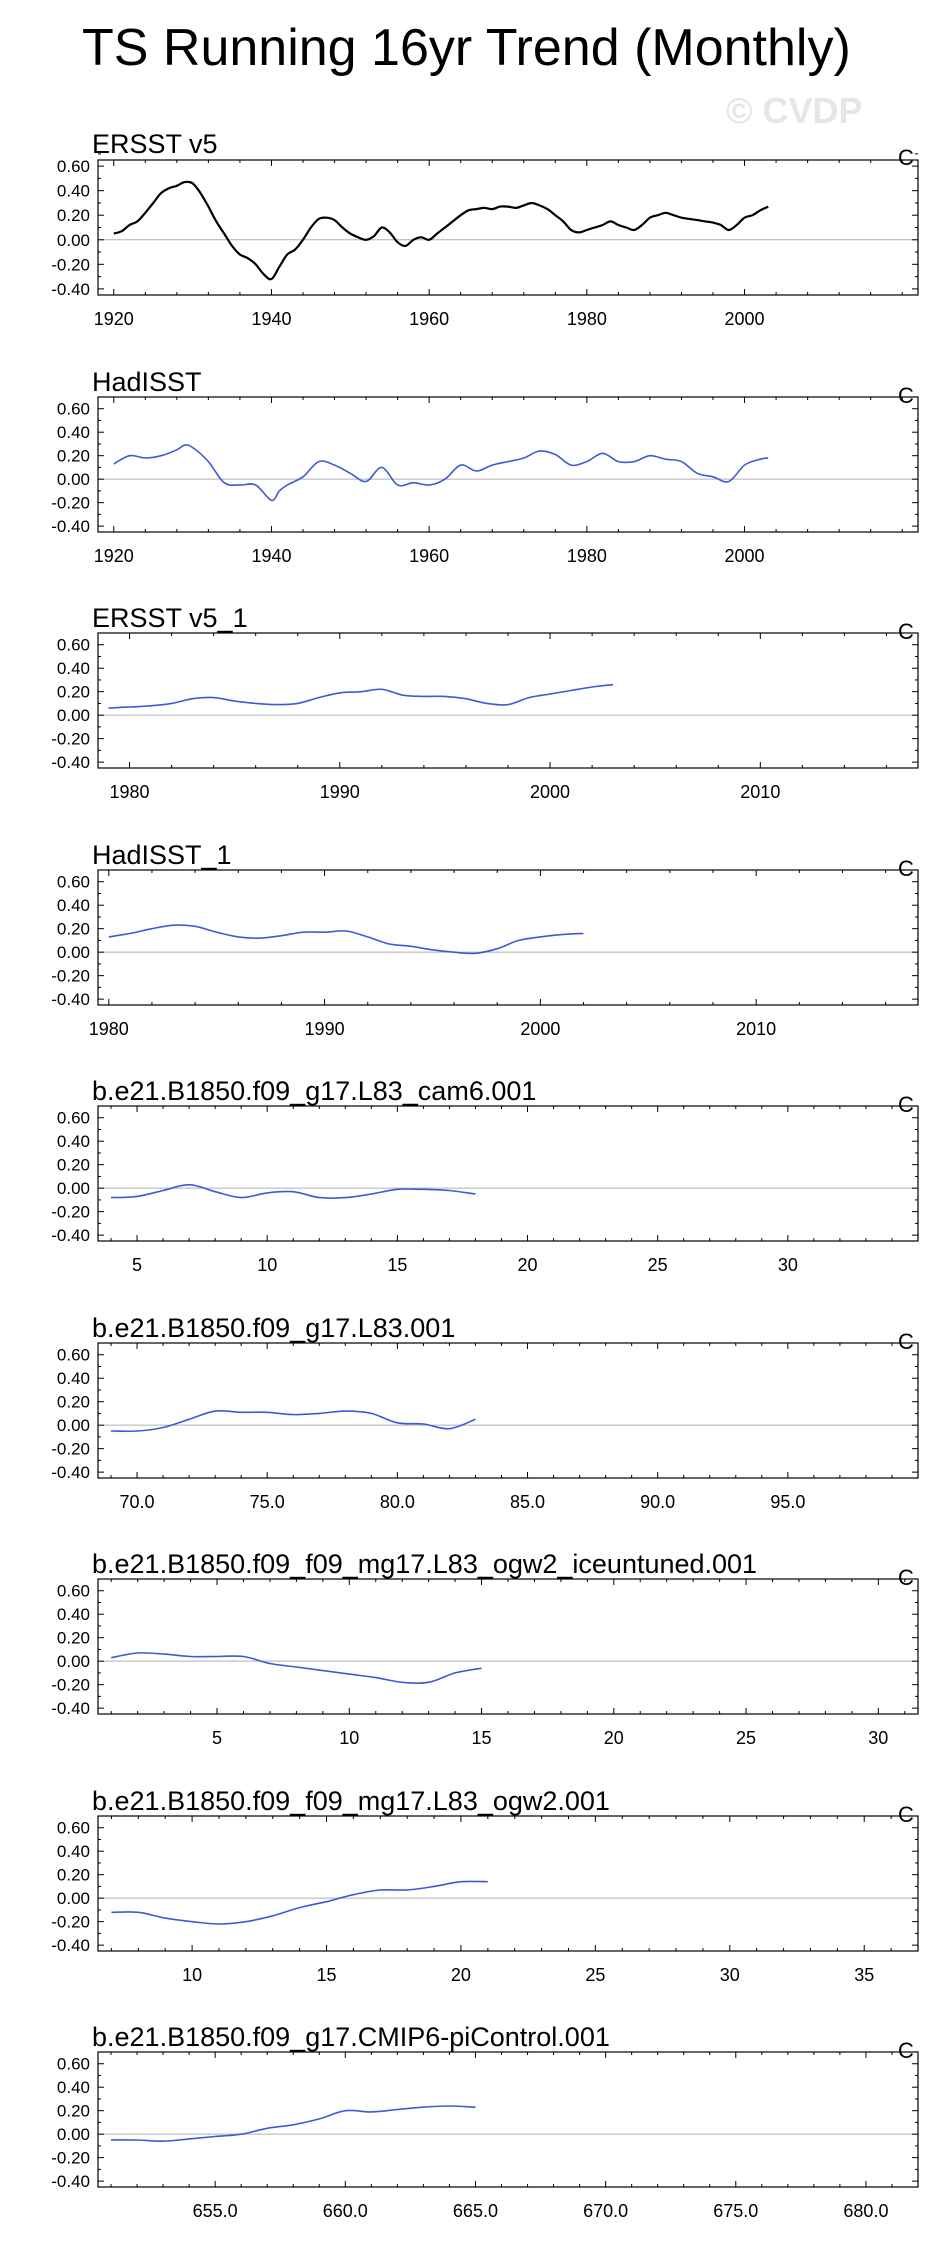  I want to click on watermark: © CVDP, so click(794, 110).